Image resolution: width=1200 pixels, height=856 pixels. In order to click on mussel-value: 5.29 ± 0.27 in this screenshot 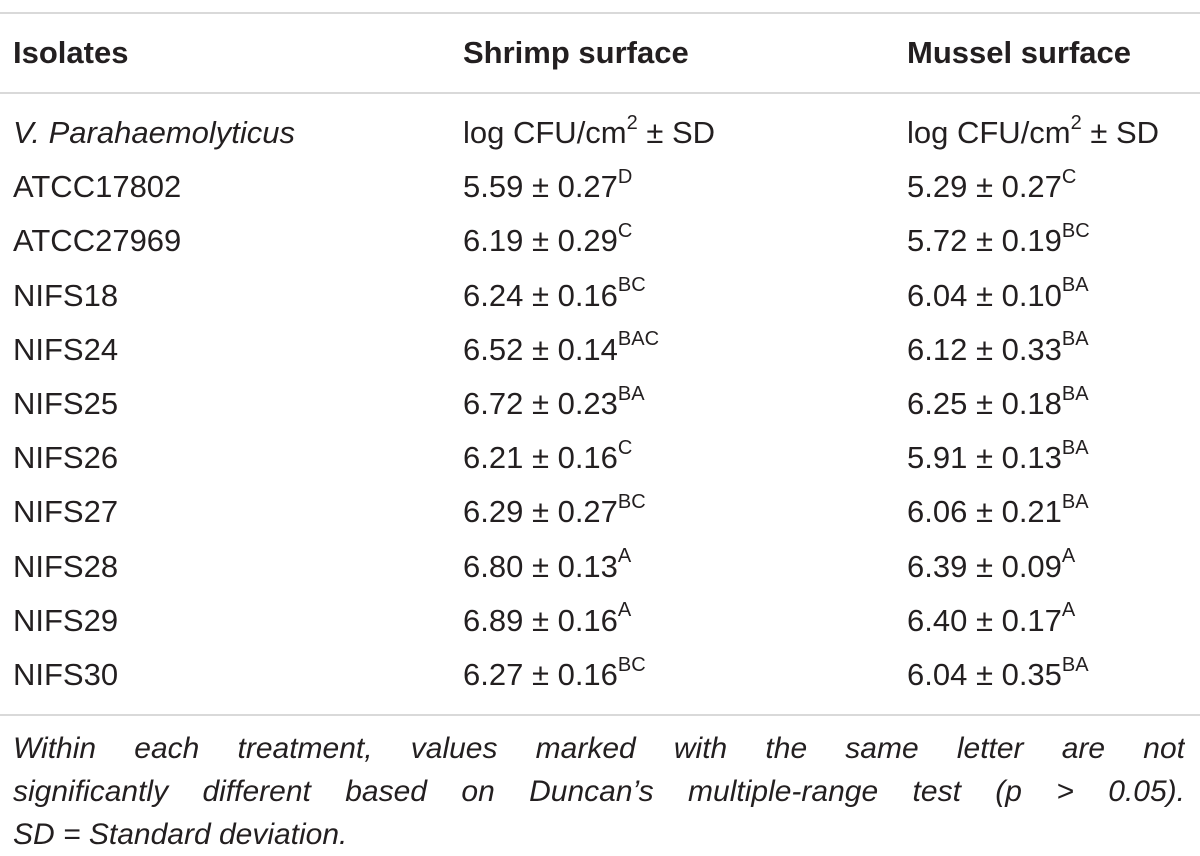, I will do `click(984, 187)`.